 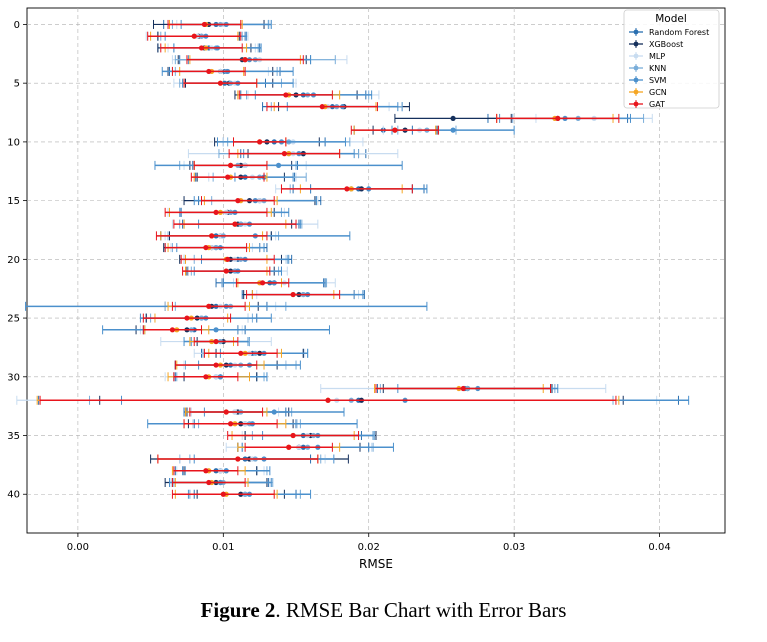 I want to click on y-tick-label: 35, so click(x=13, y=436).